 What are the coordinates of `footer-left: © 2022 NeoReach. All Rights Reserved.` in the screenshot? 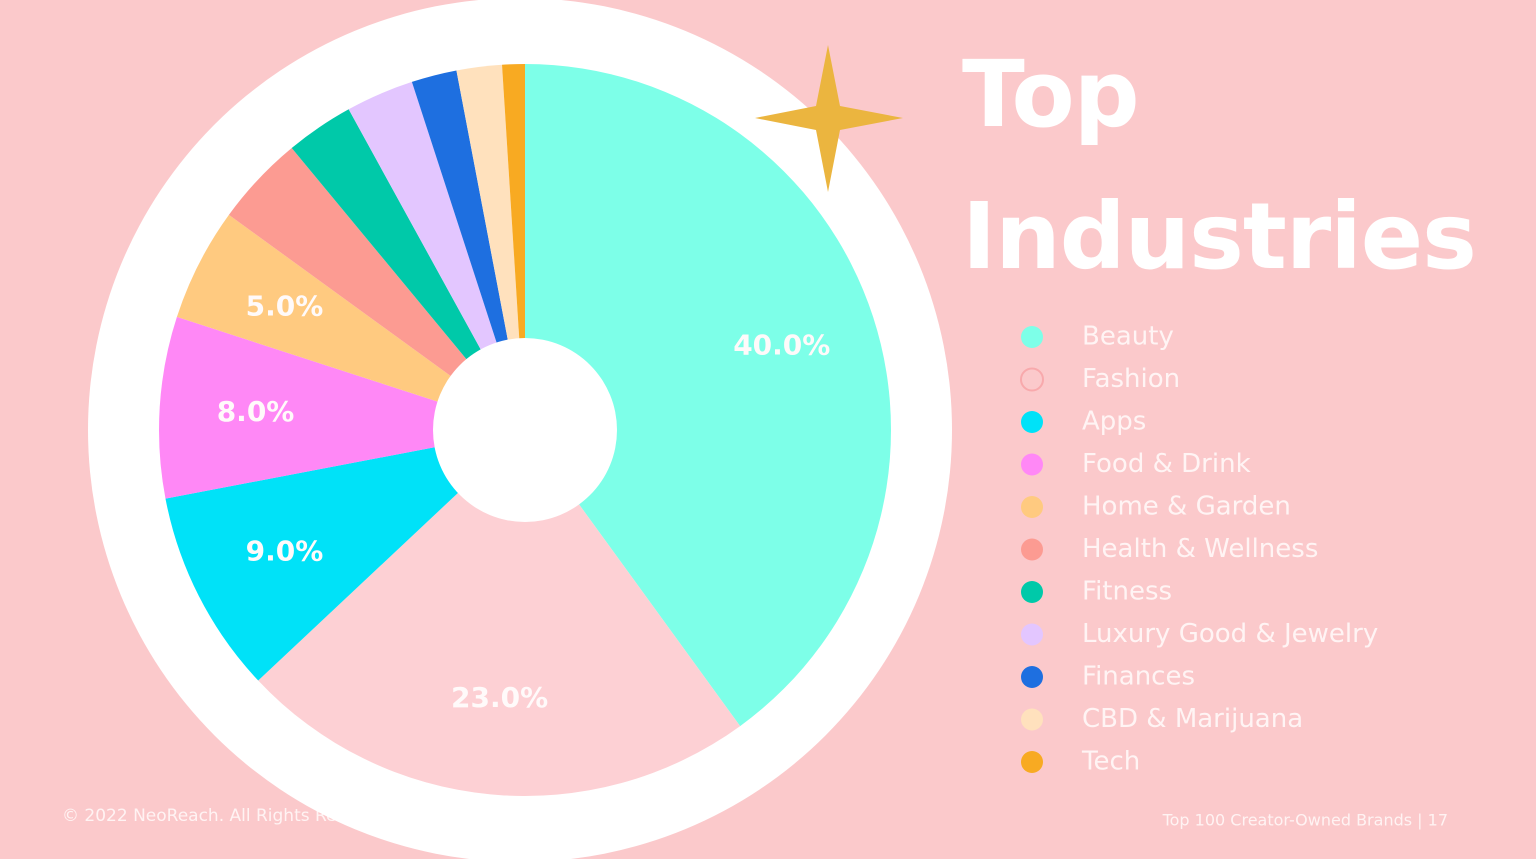 It's located at (231, 816).